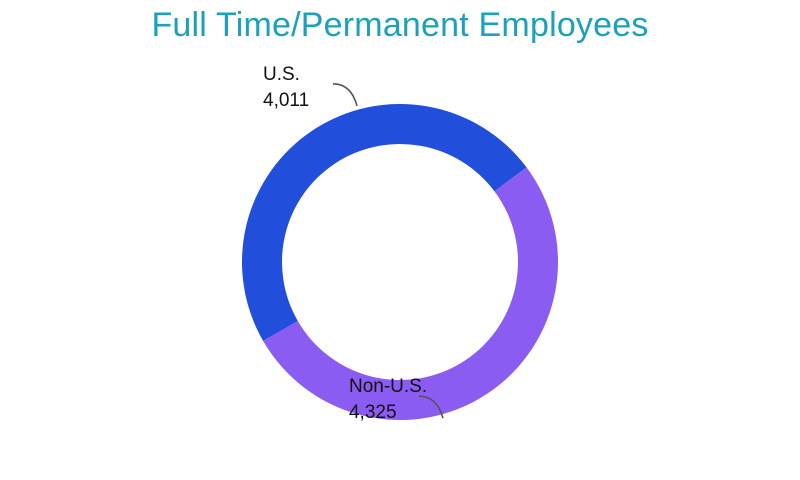  Describe the element at coordinates (388, 251) in the screenshot. I see `leader-lines` at that location.